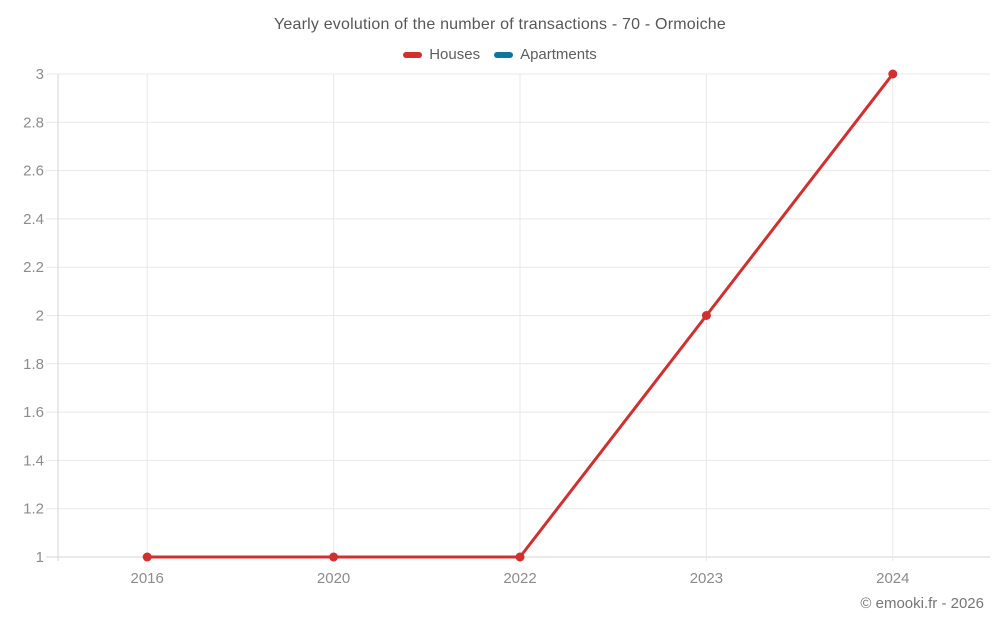 The height and width of the screenshot is (625, 1000). I want to click on y-tick-label: 2.4, so click(33, 219).